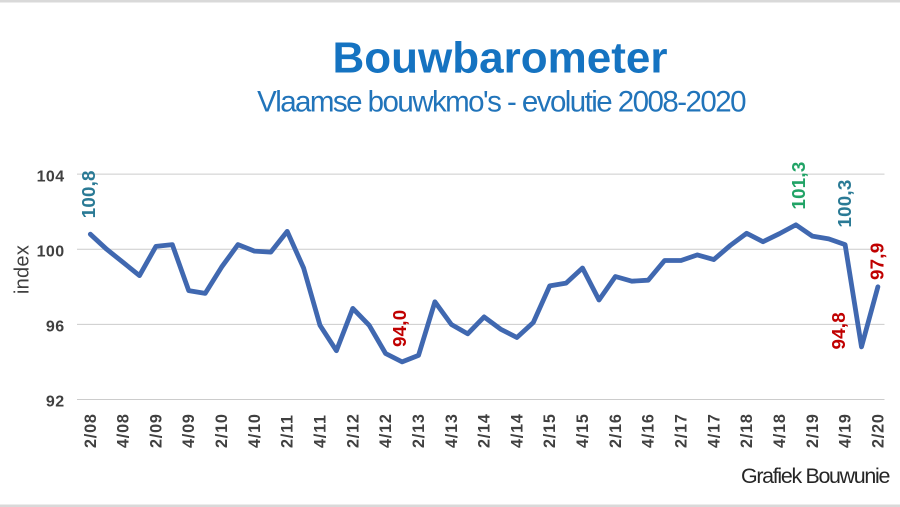 This screenshot has height=507, width=900. I want to click on svg-text: 4/17, so click(714, 430).